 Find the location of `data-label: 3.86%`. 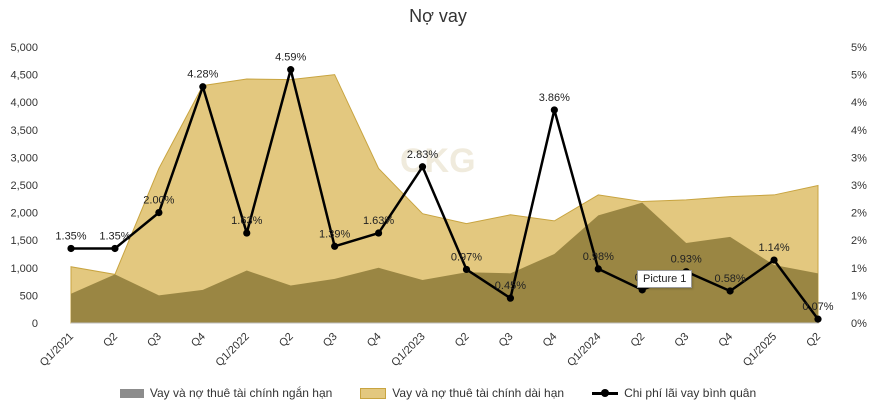

data-label: 3.86% is located at coordinates (554, 98).